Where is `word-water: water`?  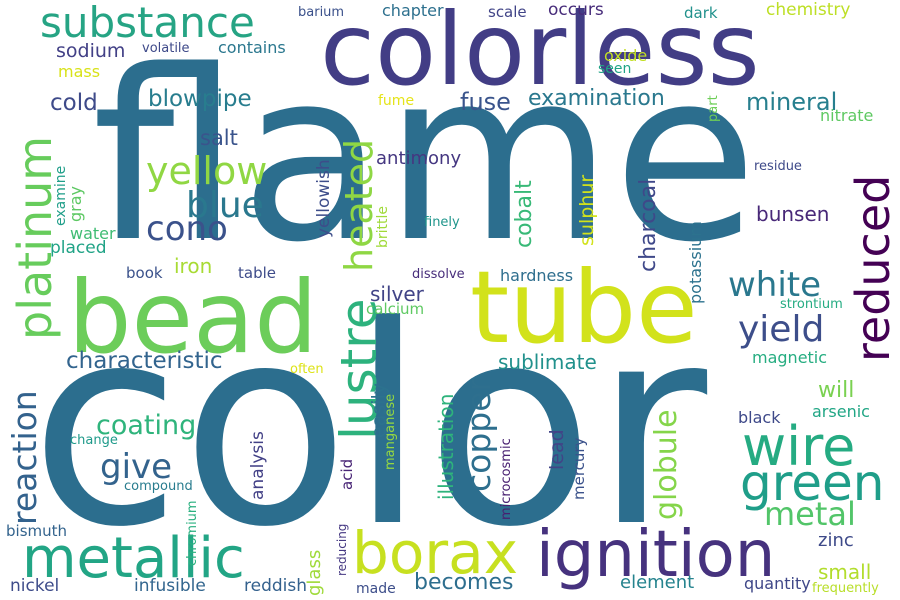 word-water: water is located at coordinates (93, 233).